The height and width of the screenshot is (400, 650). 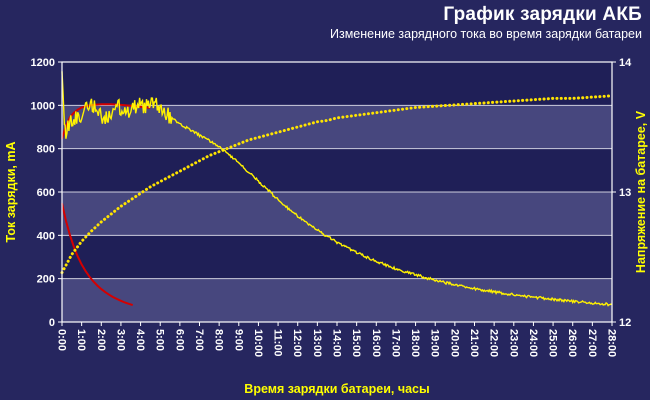 What do you see at coordinates (278, 343) in the screenshot?
I see `x-tick-label: 11:00` at bounding box center [278, 343].